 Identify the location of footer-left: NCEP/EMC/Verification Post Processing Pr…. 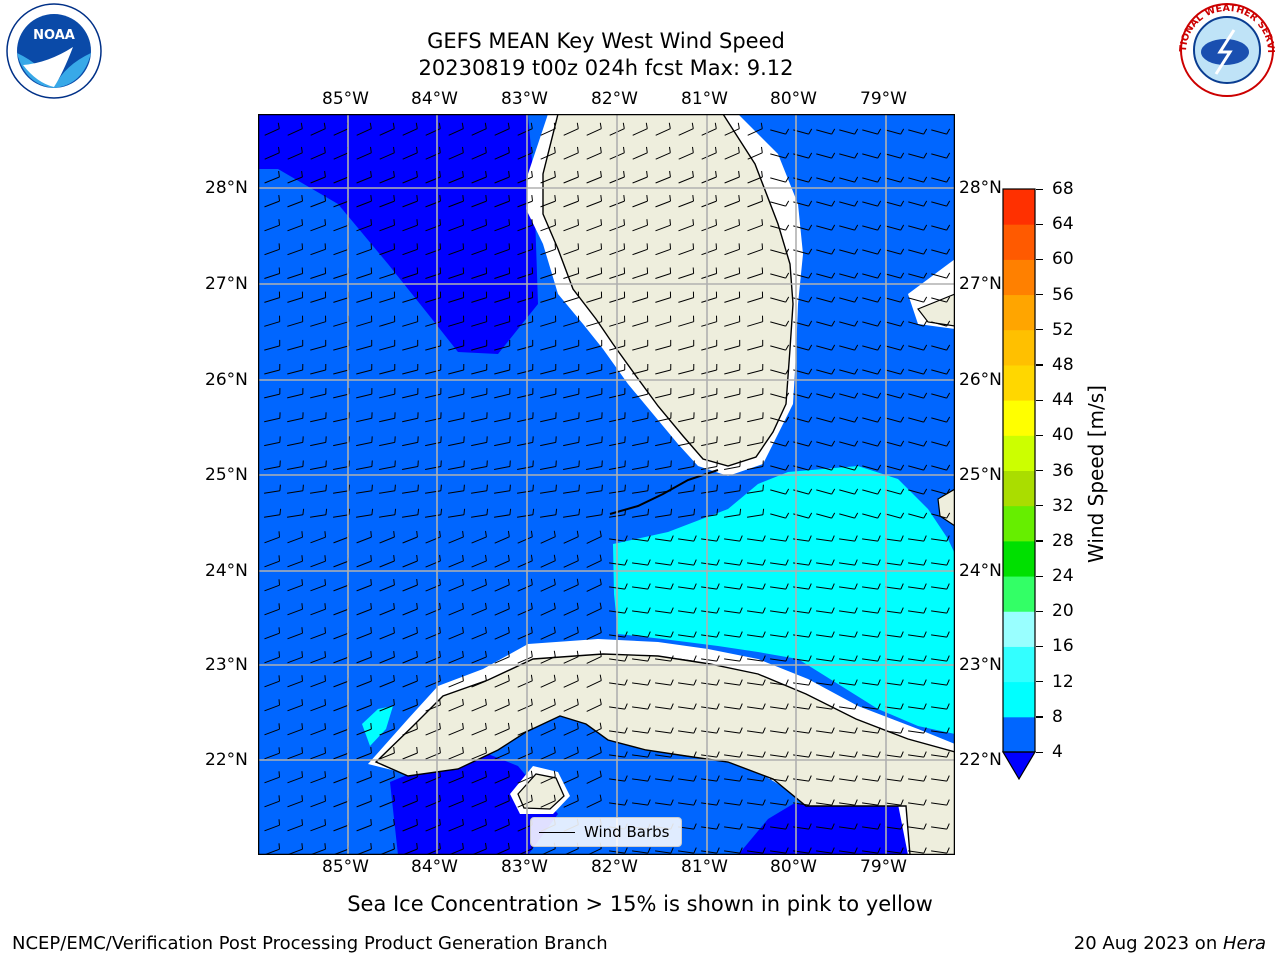
(310, 943).